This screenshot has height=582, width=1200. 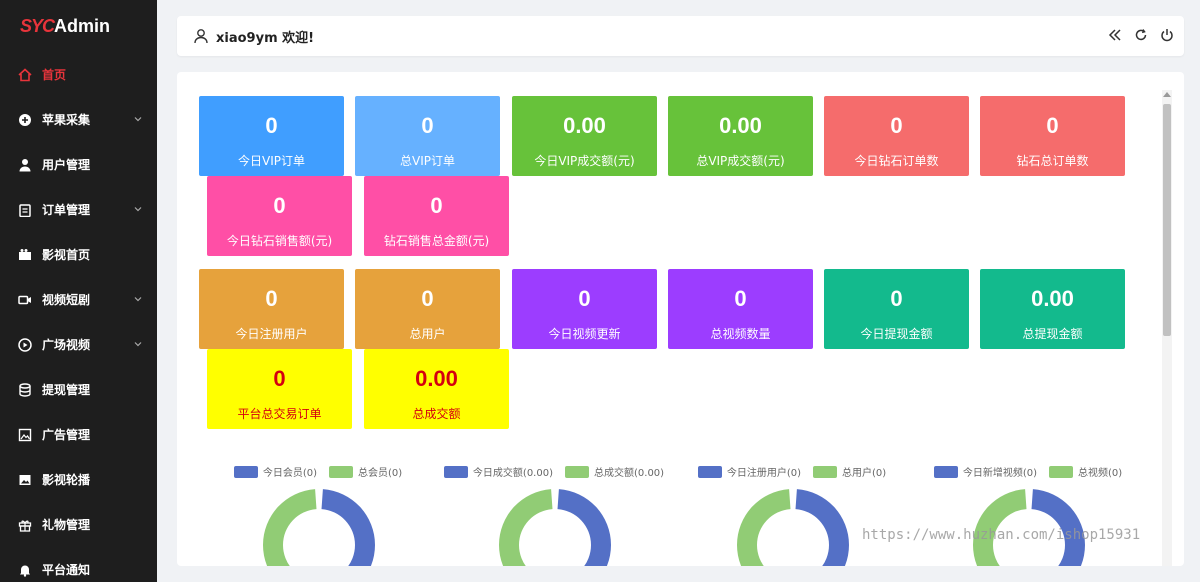 I want to click on legend-item: 今日注册用户(0), so click(x=749, y=471).